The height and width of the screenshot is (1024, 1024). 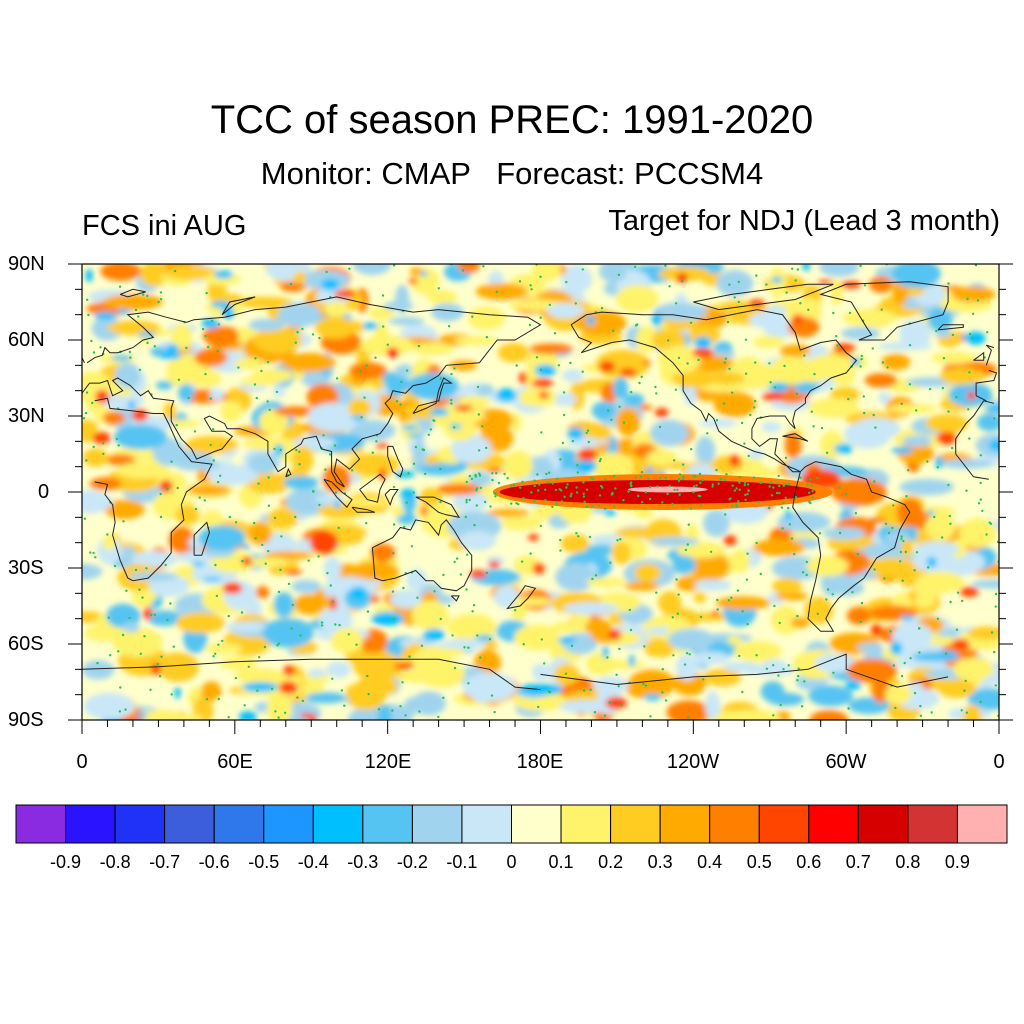 What do you see at coordinates (65, 862) in the screenshot?
I see `colorbar-tick-label: -0.9` at bounding box center [65, 862].